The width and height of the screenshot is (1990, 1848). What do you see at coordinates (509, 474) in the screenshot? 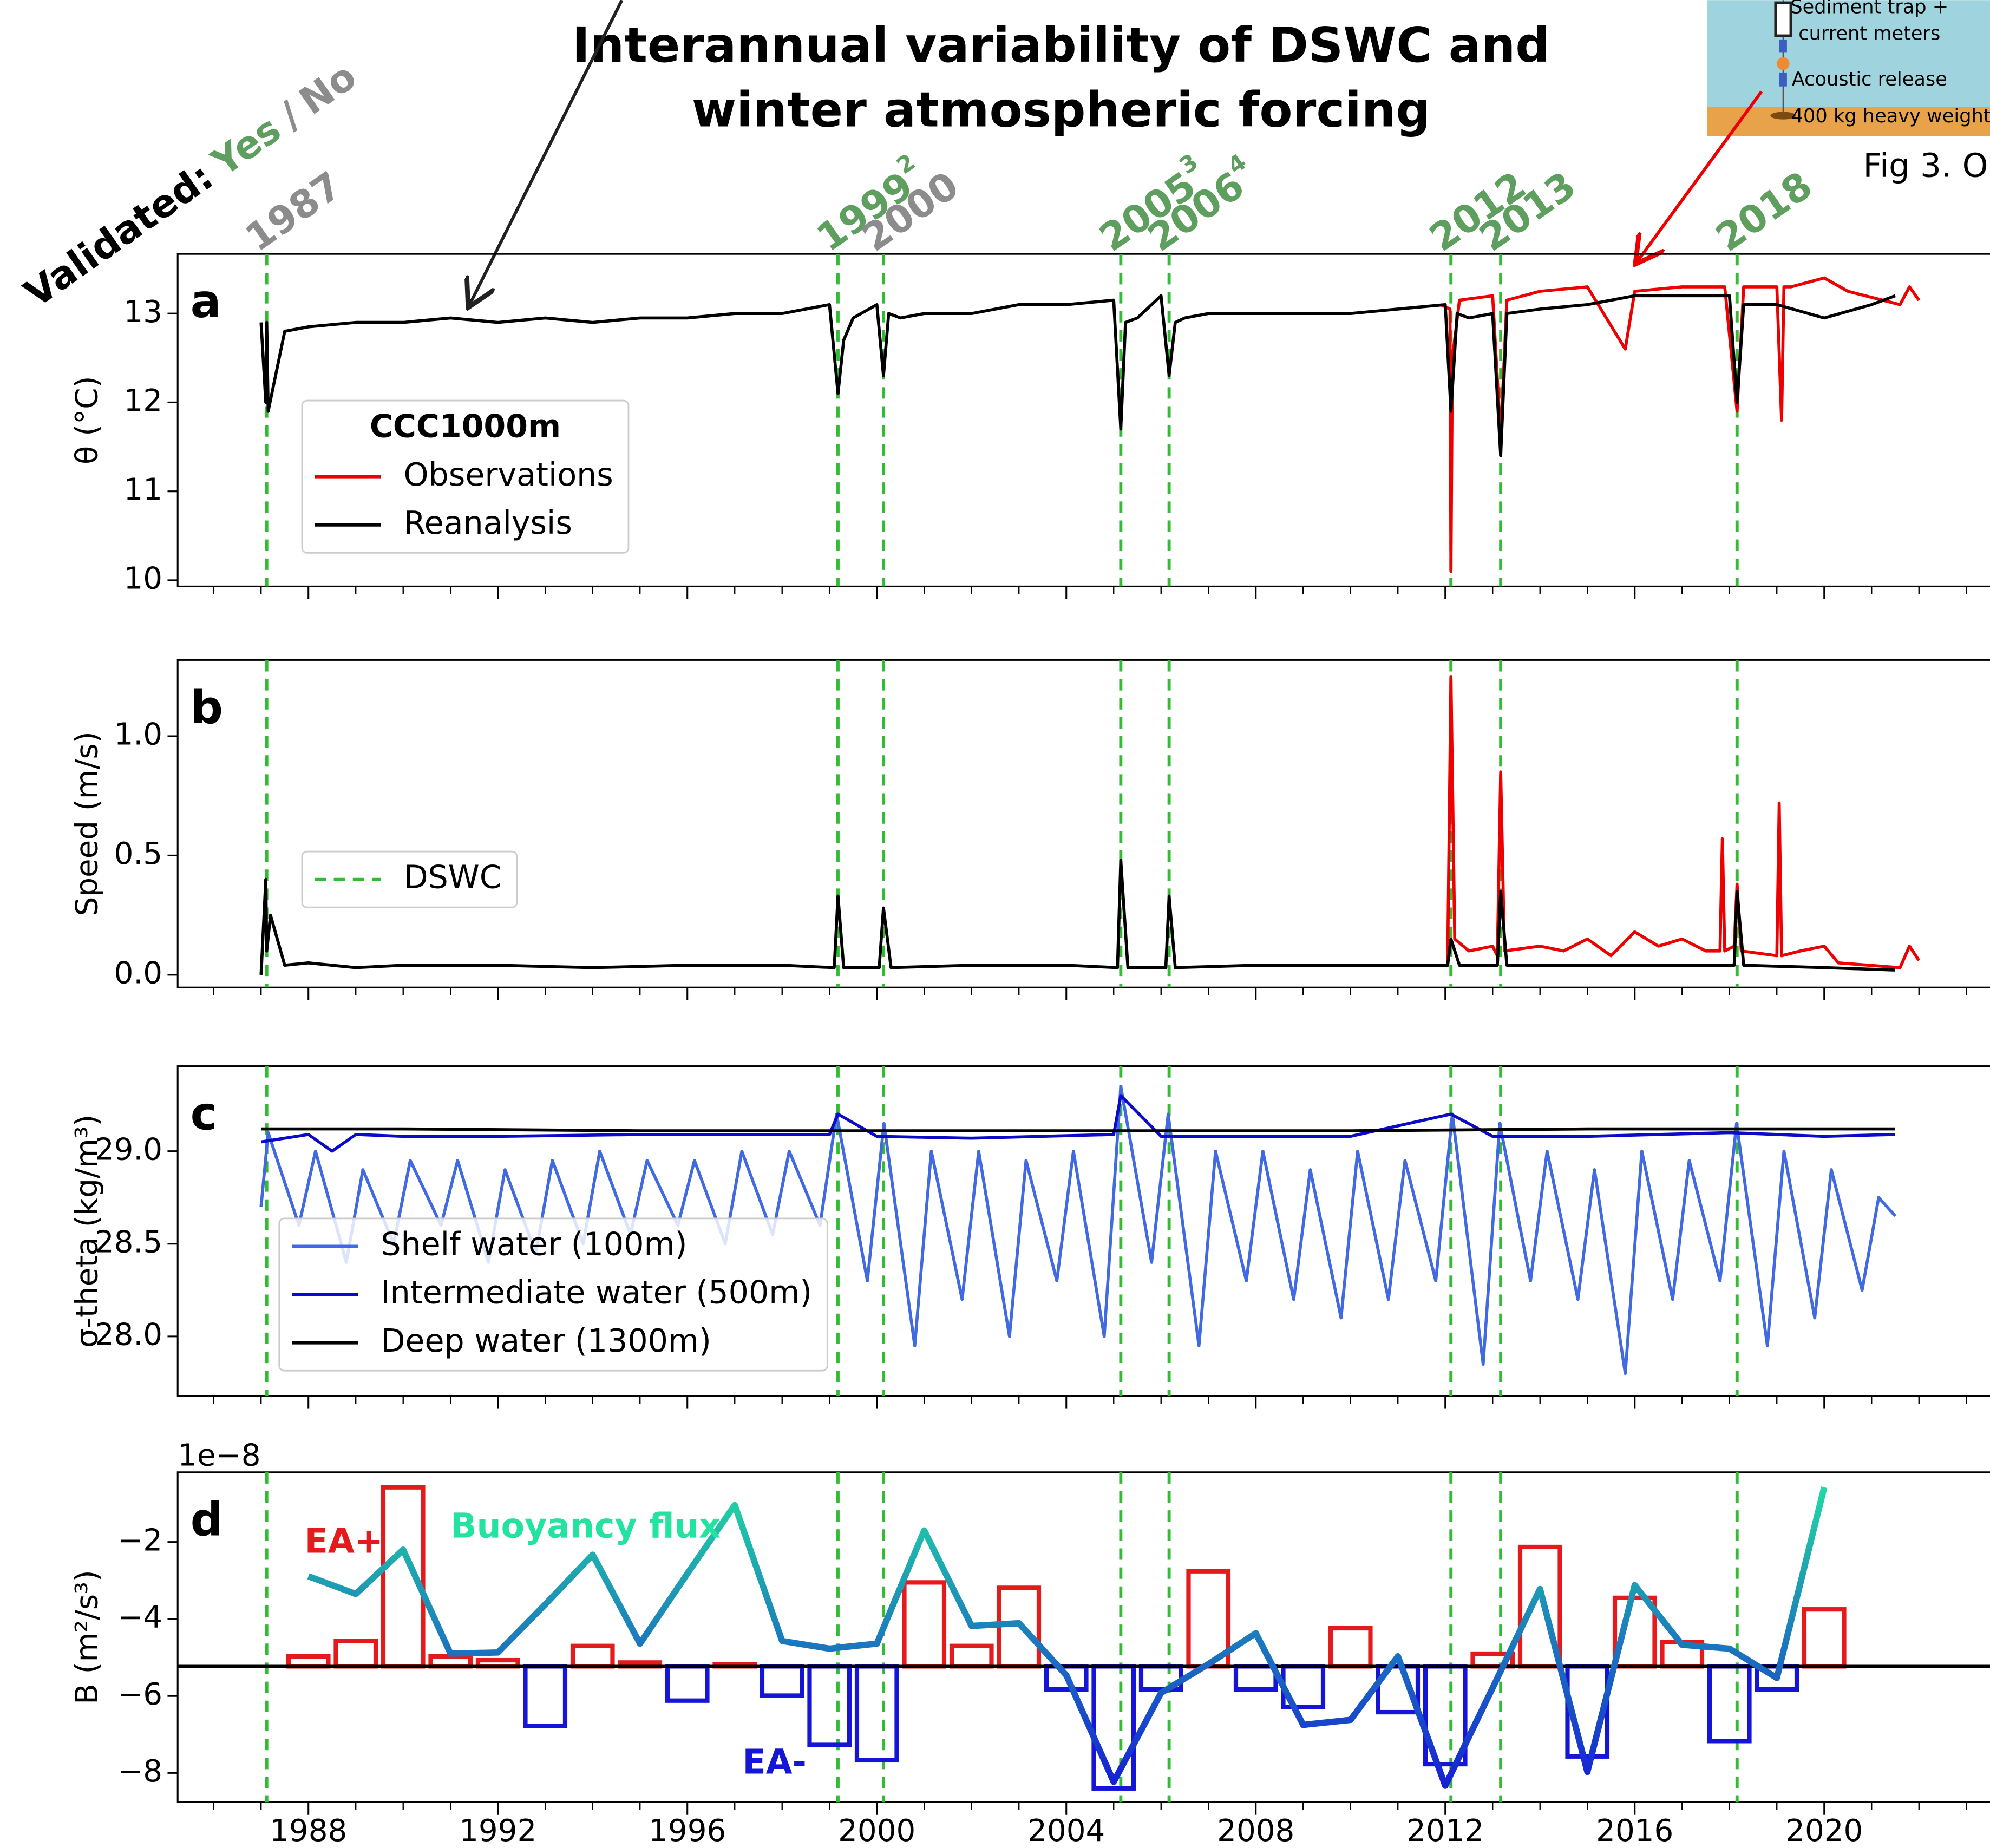
I see `legend-label: Observations` at bounding box center [509, 474].